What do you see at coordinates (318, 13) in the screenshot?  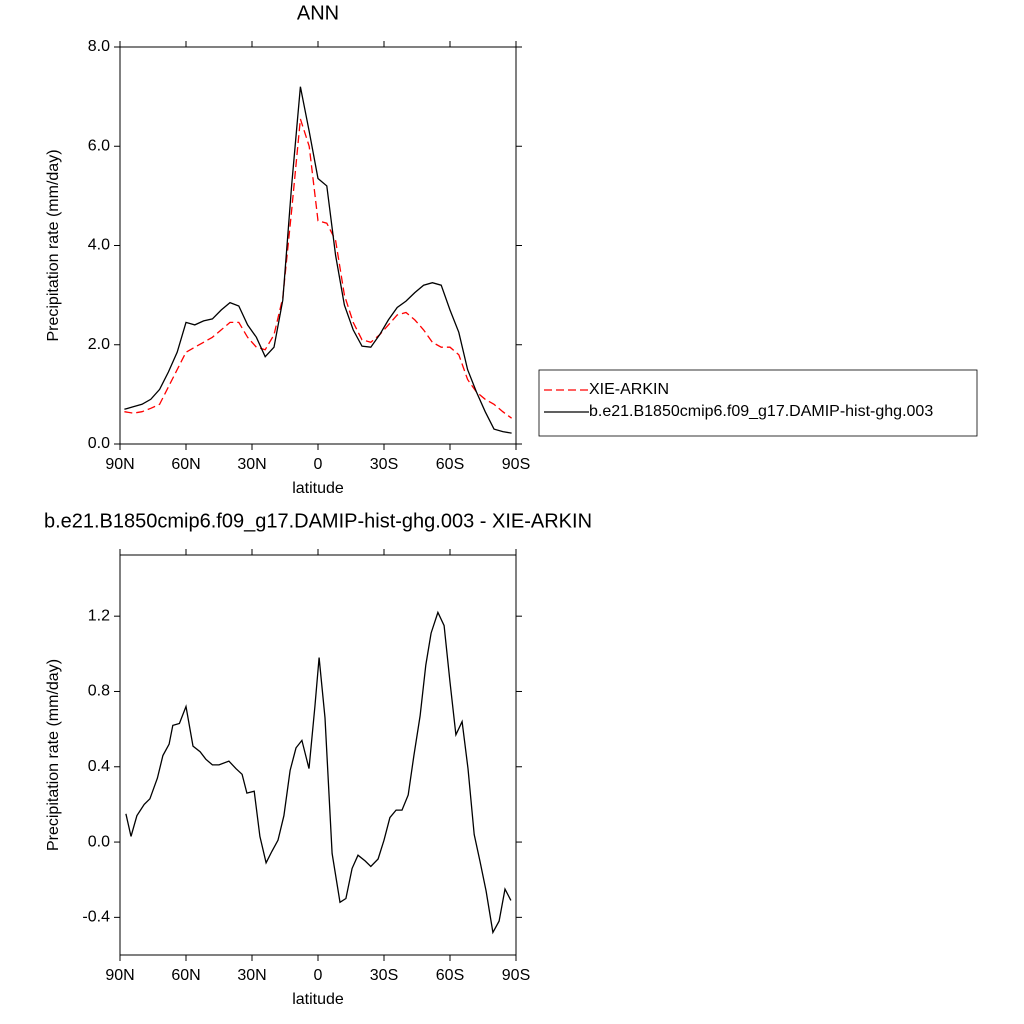 I see `chart-title: ANN` at bounding box center [318, 13].